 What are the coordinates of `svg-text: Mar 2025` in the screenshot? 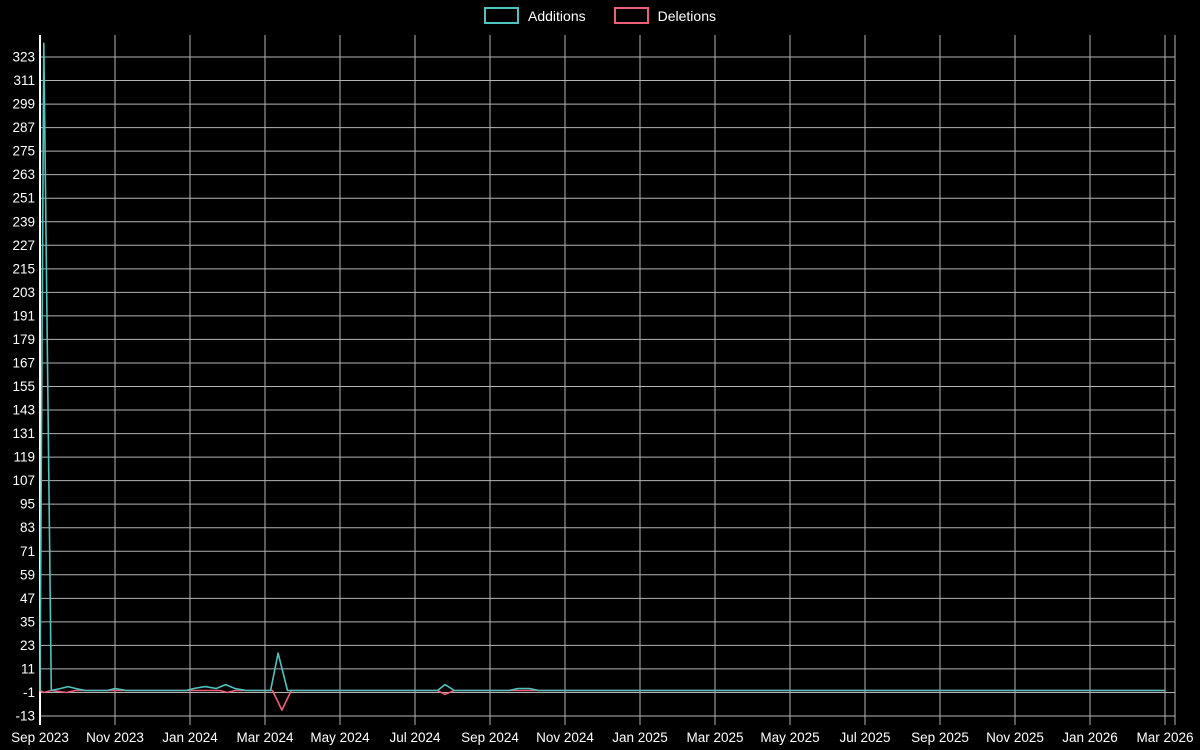 It's located at (714, 737).